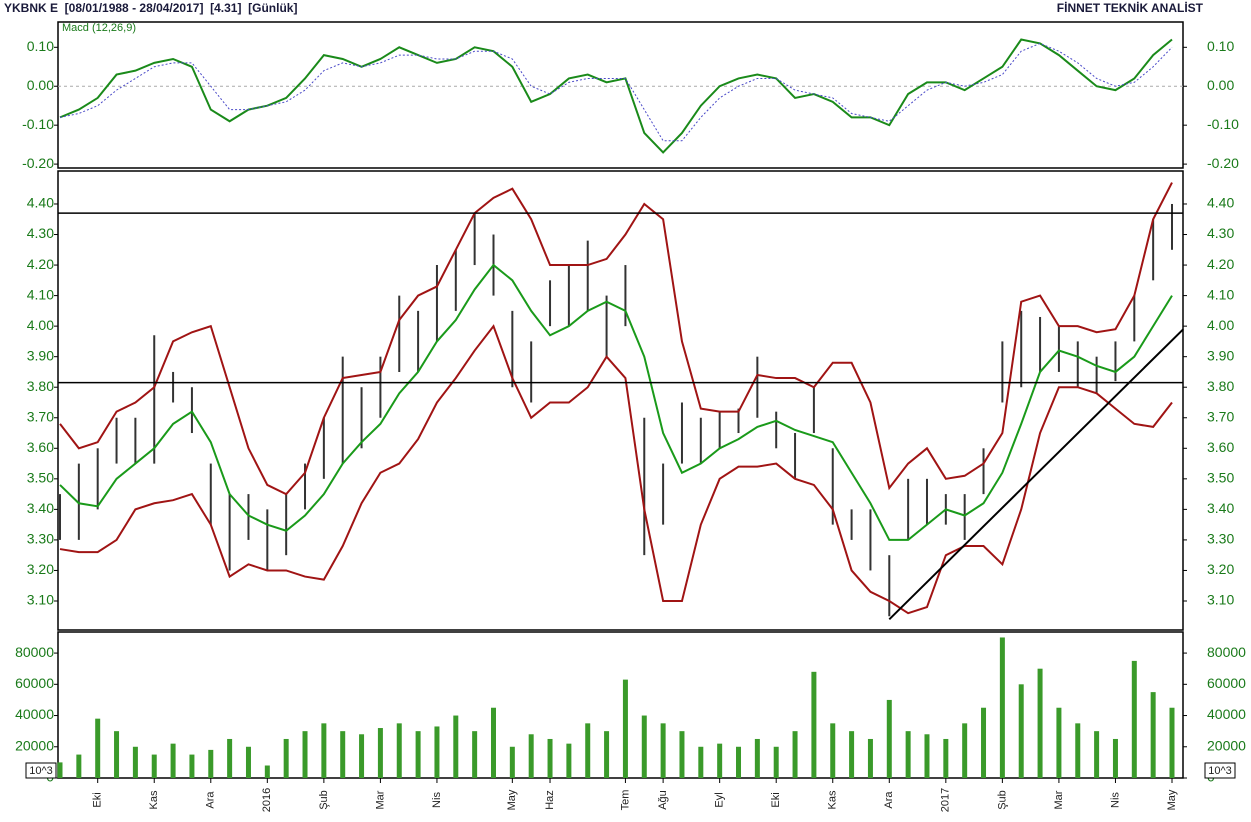 The width and height of the screenshot is (1251, 822). What do you see at coordinates (99, 28) in the screenshot?
I see `macd-title: Macd (12,26,9)` at bounding box center [99, 28].